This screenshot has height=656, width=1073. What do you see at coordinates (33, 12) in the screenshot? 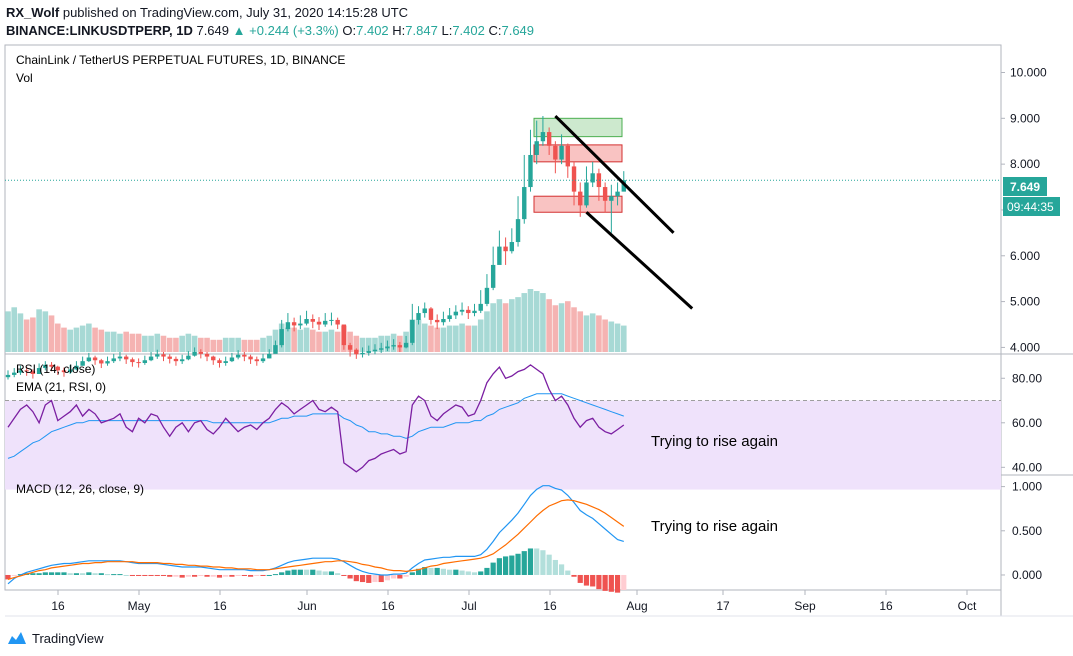
I see `author-name: RX_Wolf` at bounding box center [33, 12].